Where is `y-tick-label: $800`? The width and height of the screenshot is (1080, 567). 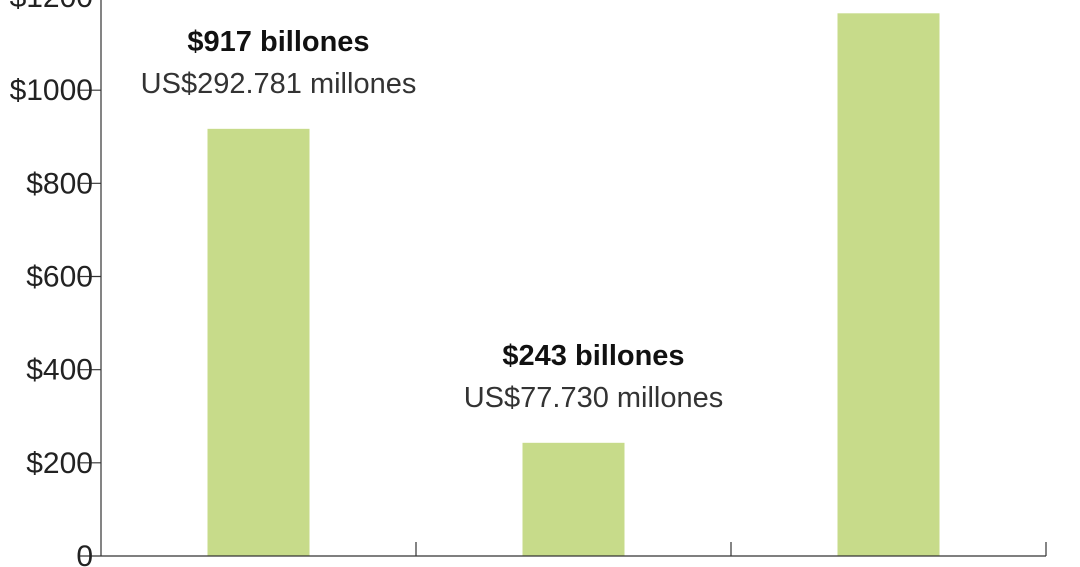
y-tick-label: $800 is located at coordinates (59, 183).